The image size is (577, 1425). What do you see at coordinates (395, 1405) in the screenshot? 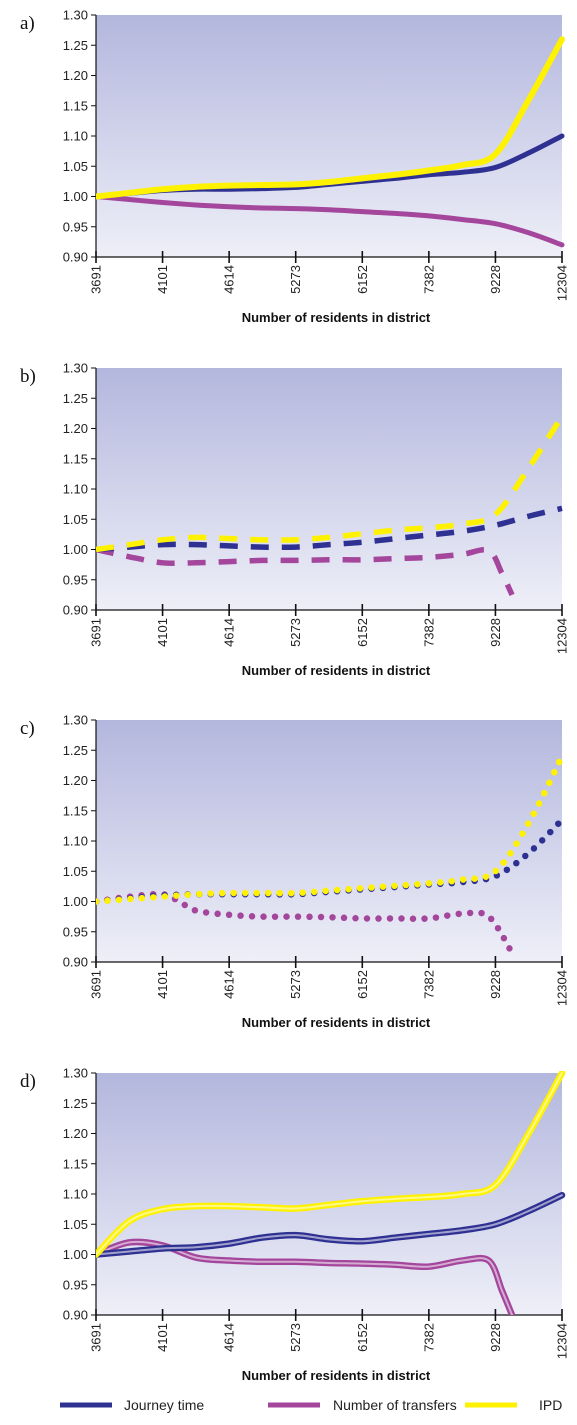
I see `legend-label: Number of transfers` at bounding box center [395, 1405].